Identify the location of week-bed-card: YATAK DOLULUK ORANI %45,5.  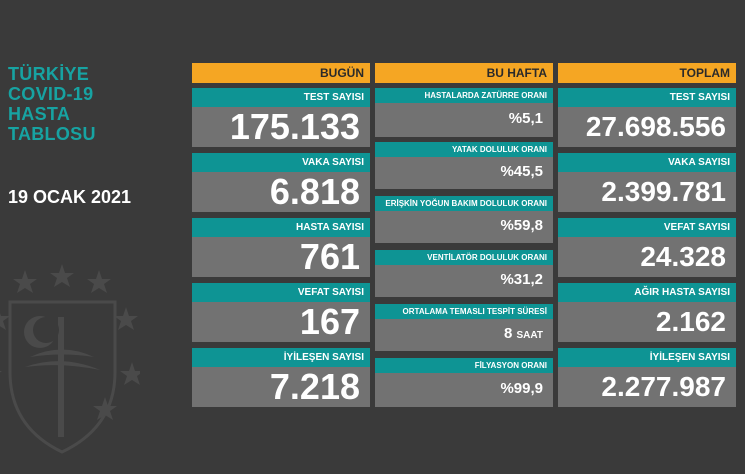
(464, 165).